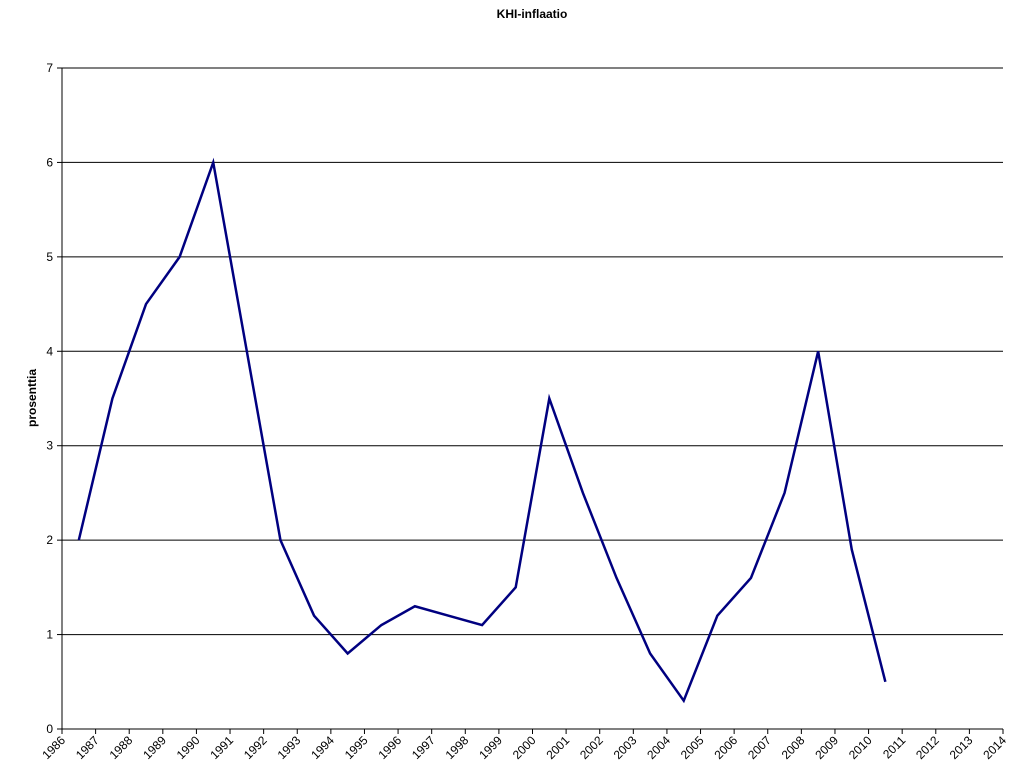 The height and width of the screenshot is (779, 1016). What do you see at coordinates (121, 747) in the screenshot?
I see `x-tick-label: 1988` at bounding box center [121, 747].